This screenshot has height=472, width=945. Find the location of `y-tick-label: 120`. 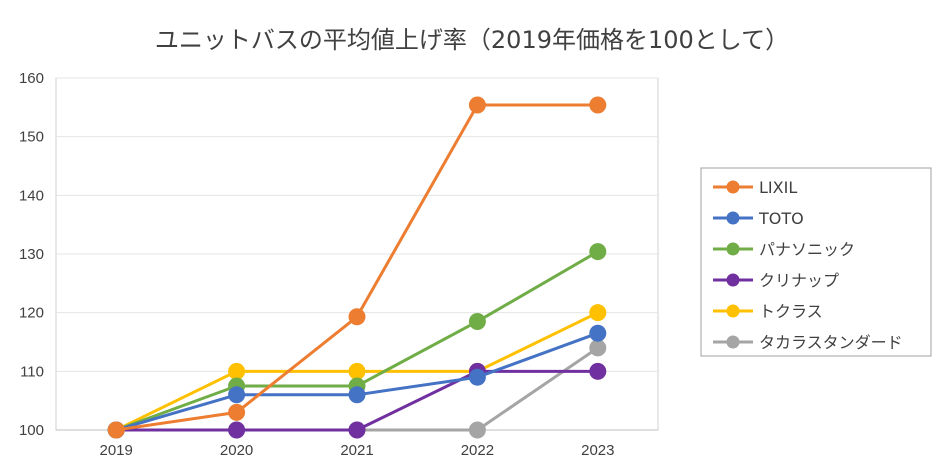

y-tick-label: 120 is located at coordinates (31, 313).